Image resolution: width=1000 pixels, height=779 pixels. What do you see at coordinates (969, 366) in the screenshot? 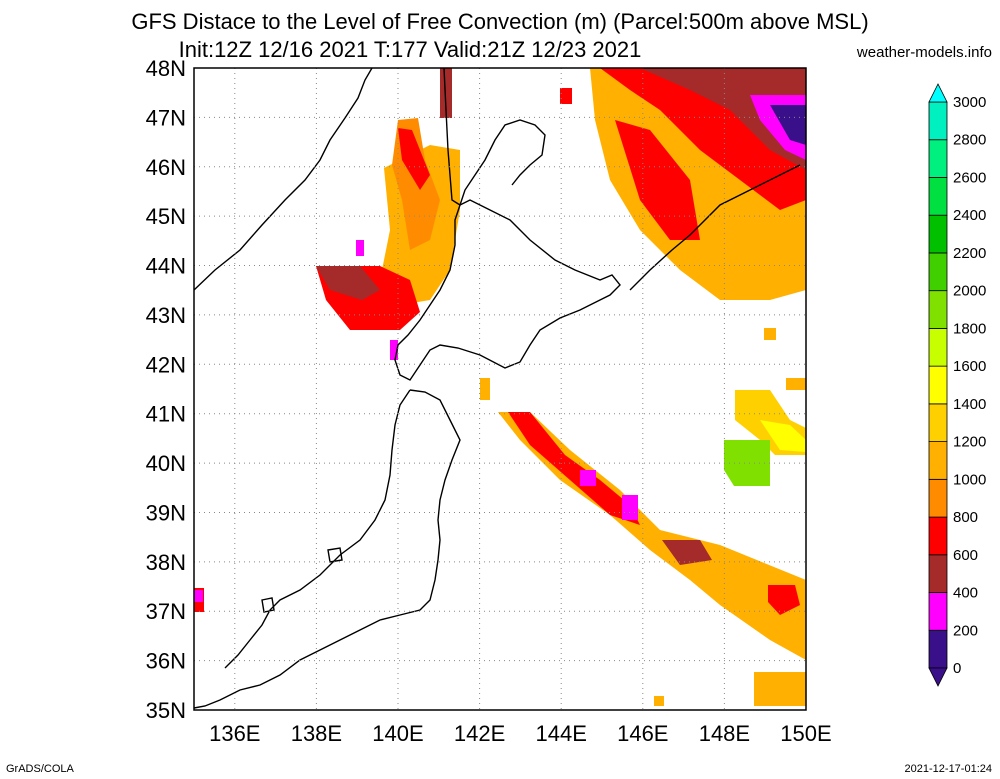
I see `colorbar-label: 1600` at bounding box center [969, 366].